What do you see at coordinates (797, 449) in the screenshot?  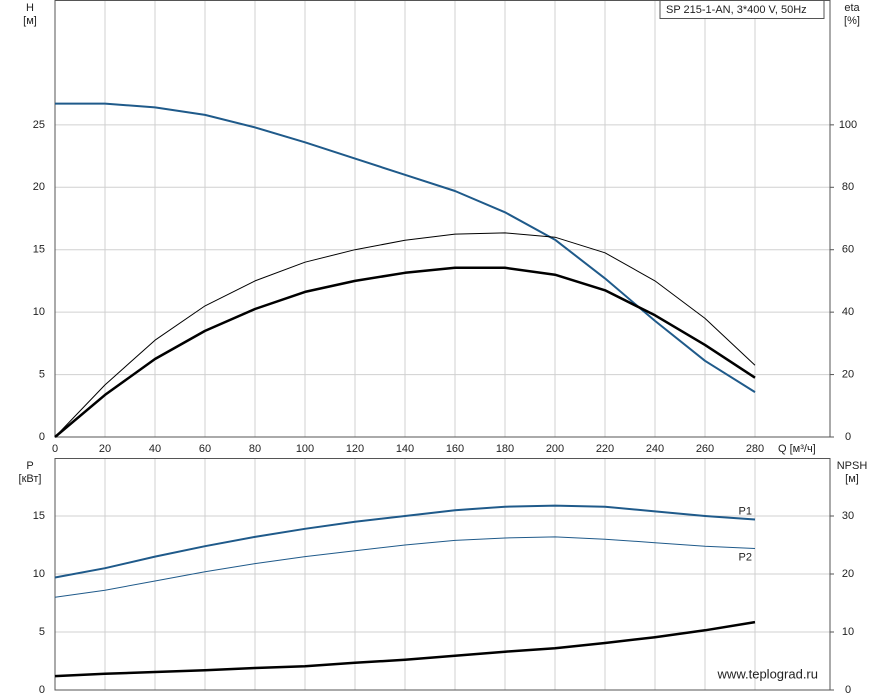 I see `x-label: Q [м³/ч]` at bounding box center [797, 449].